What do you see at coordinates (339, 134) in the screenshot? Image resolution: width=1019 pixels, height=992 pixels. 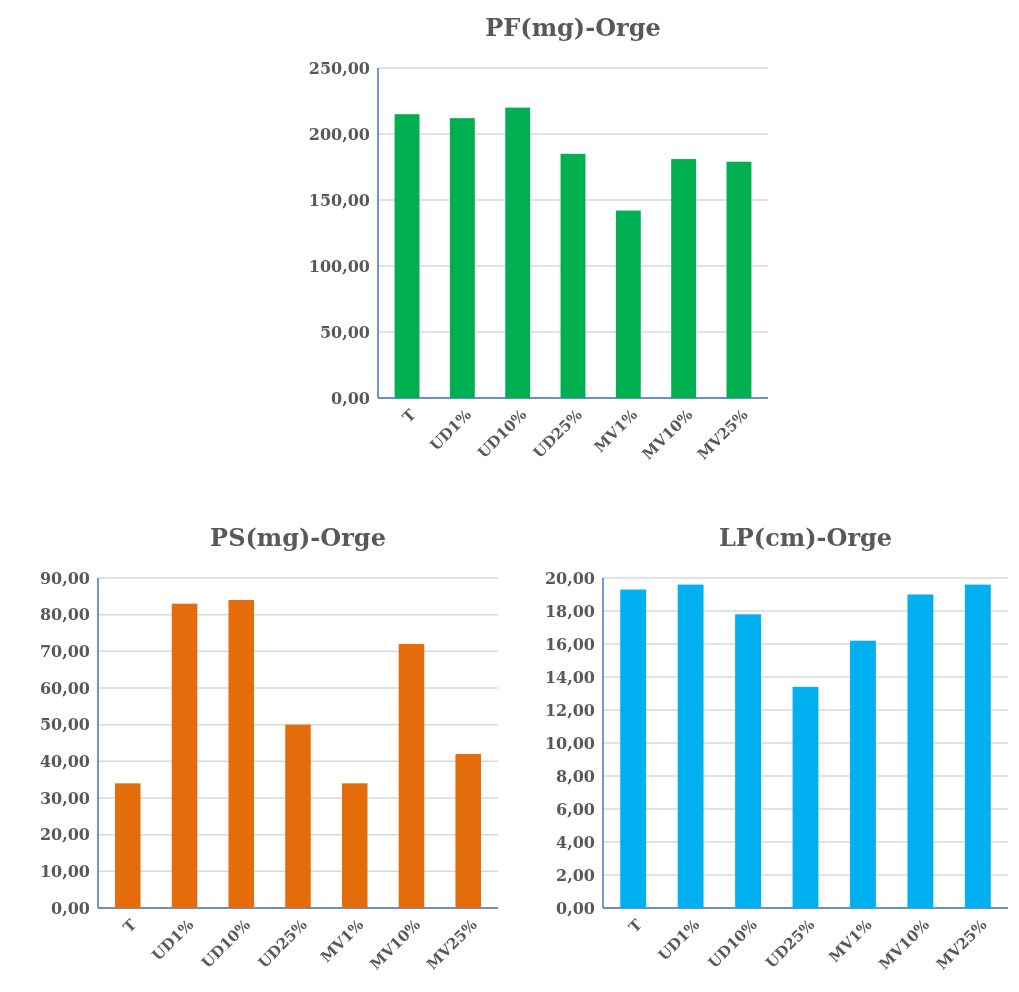 I see `y-tick-label: 200,00` at bounding box center [339, 134].